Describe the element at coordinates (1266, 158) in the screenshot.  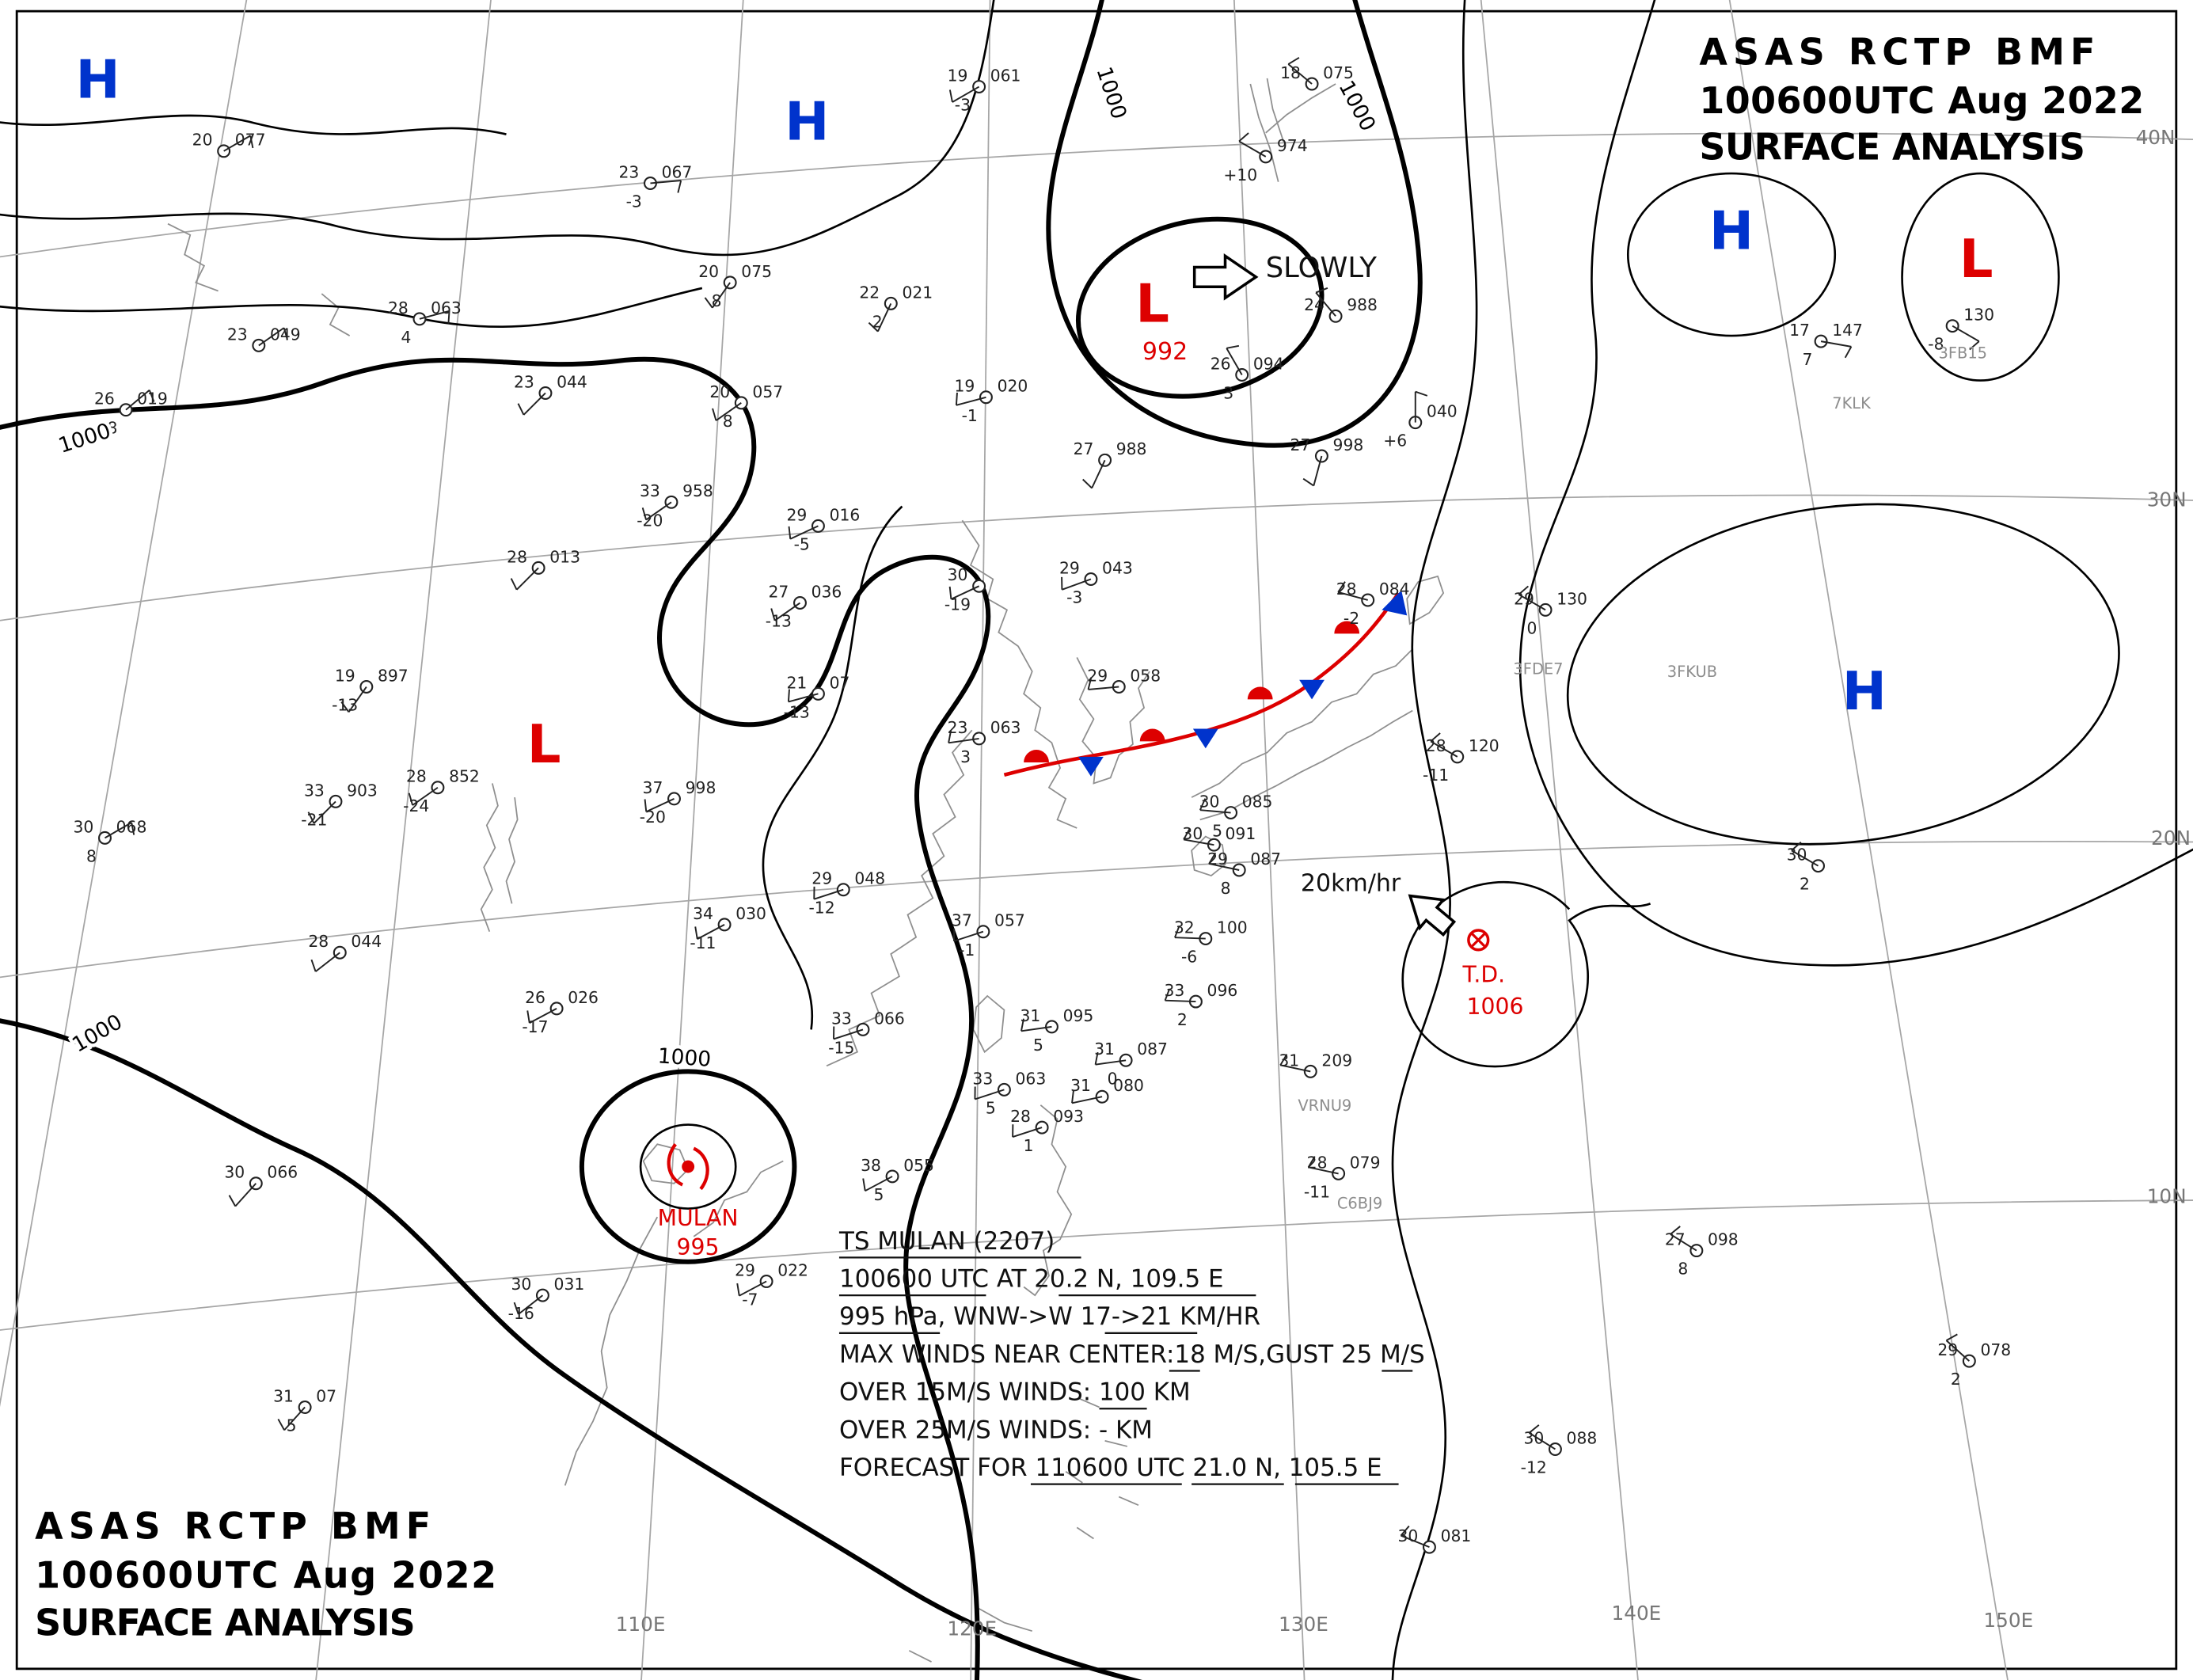
I see `station-plot: 974 +10` at that location.